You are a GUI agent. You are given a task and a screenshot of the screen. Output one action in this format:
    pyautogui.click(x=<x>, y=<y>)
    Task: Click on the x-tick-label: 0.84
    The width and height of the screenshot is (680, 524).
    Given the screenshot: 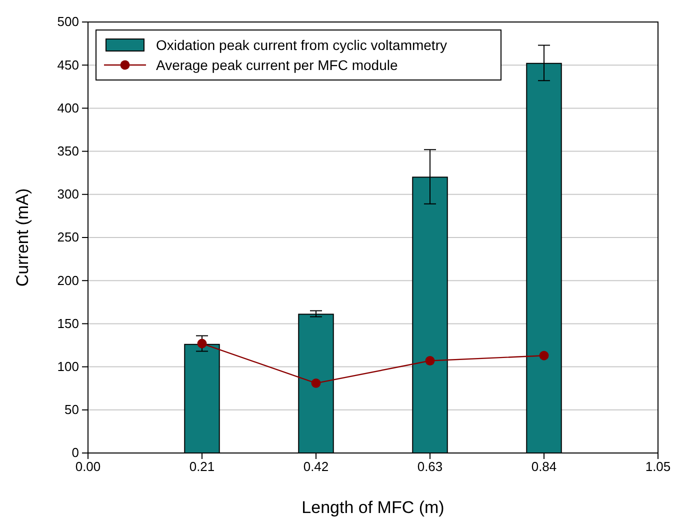 What is the action you would take?
    pyautogui.click(x=544, y=466)
    